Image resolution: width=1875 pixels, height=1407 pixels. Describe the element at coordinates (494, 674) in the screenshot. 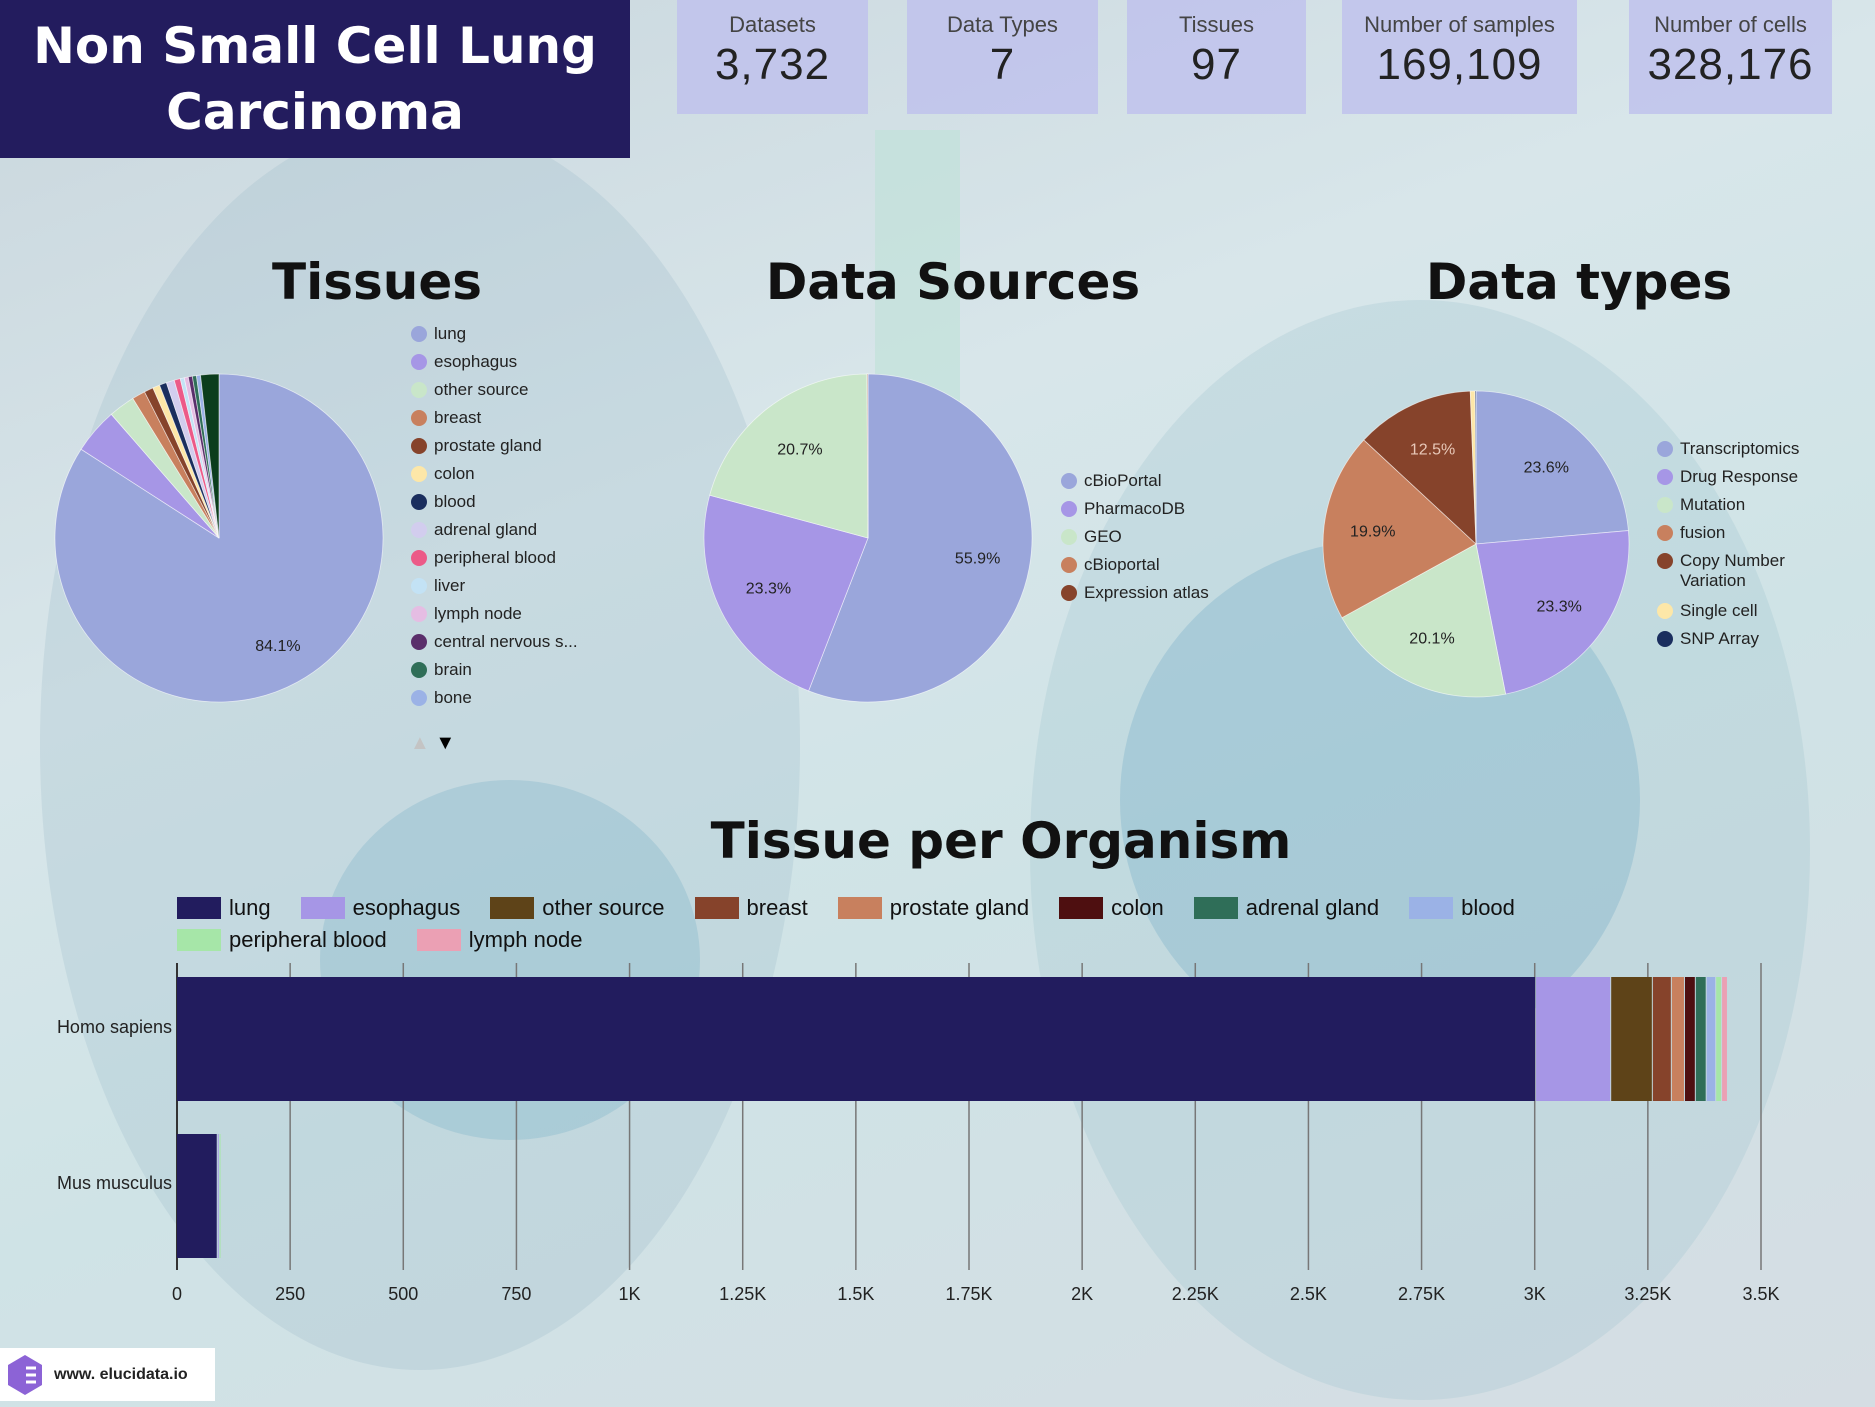

I see `legend-item: brain` at that location.